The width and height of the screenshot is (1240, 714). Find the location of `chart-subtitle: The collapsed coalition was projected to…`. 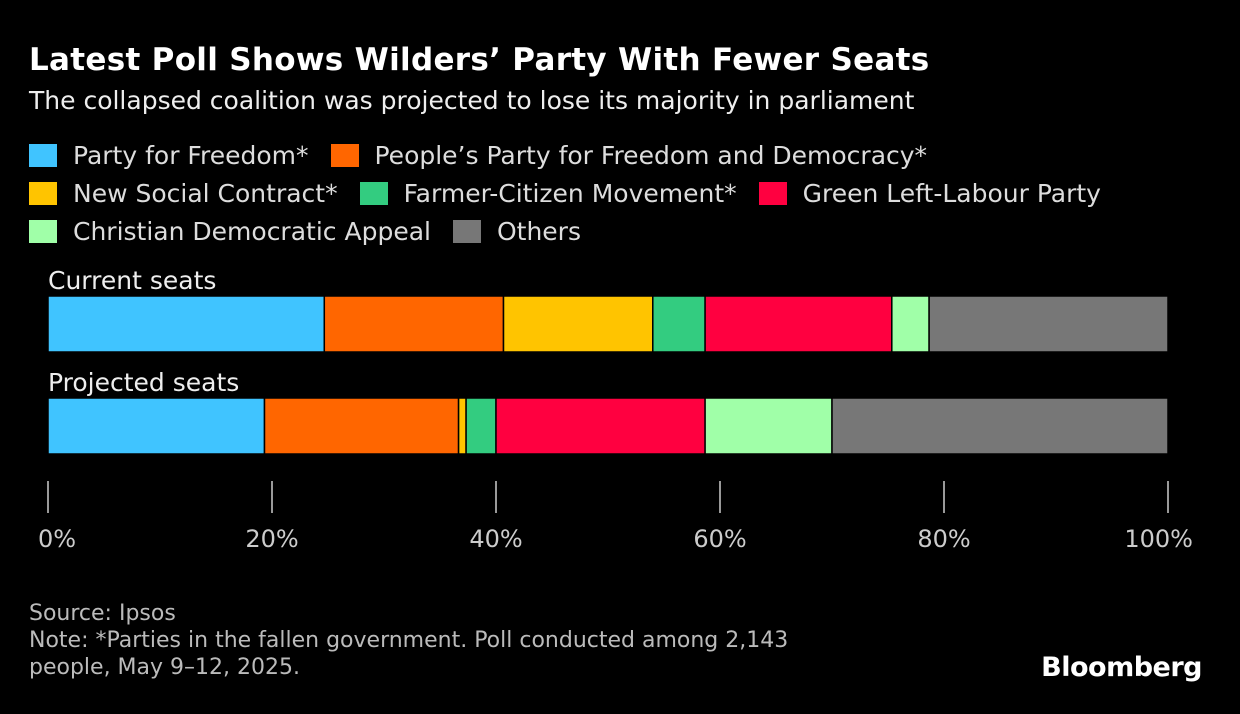

chart-subtitle: The collapsed coalition was projected to… is located at coordinates (472, 100).